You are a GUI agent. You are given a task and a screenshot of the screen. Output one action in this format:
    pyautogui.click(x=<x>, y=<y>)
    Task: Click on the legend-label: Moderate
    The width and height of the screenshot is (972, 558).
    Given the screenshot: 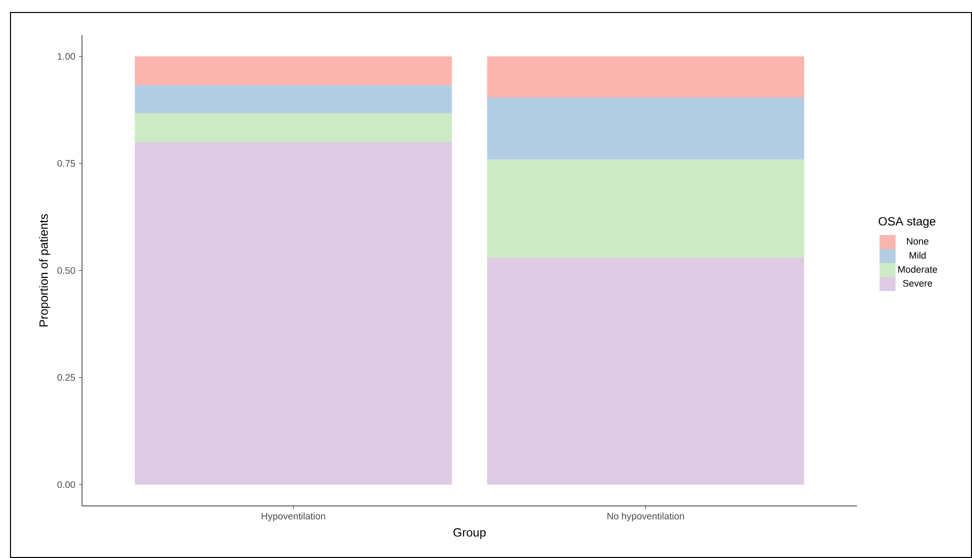 What is the action you would take?
    pyautogui.click(x=918, y=269)
    